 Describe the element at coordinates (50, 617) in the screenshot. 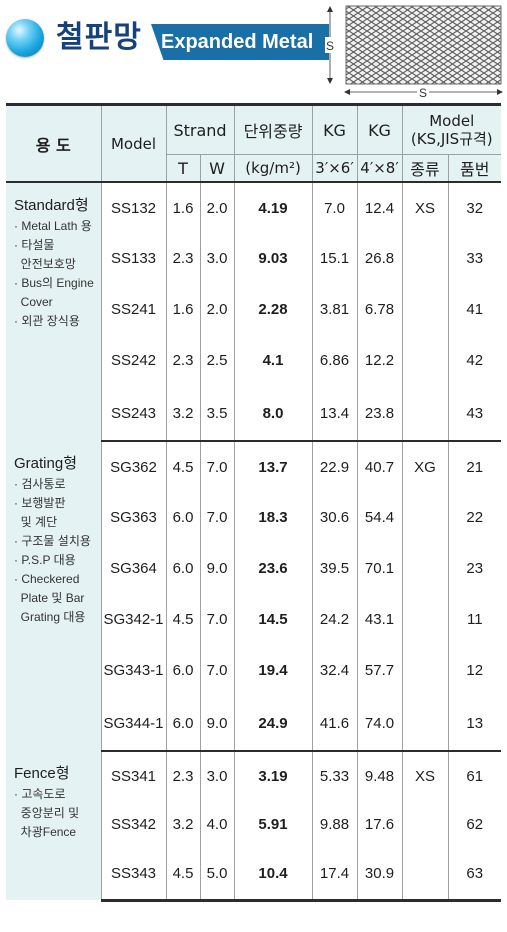

I see `use-item: Grating 대용` at that location.